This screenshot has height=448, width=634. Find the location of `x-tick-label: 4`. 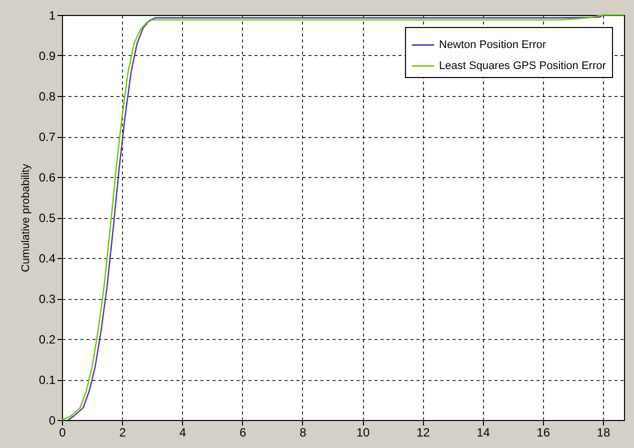

x-tick-label: 4 is located at coordinates (182, 433).